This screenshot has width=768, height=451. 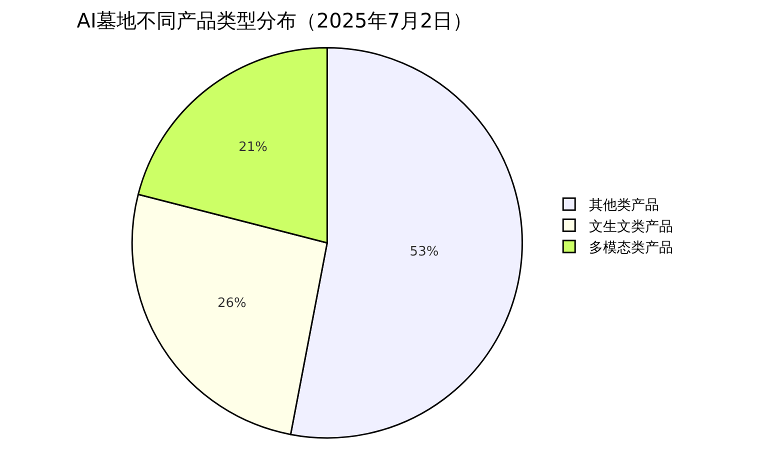 I want to click on data-label: 53%, so click(x=424, y=252).